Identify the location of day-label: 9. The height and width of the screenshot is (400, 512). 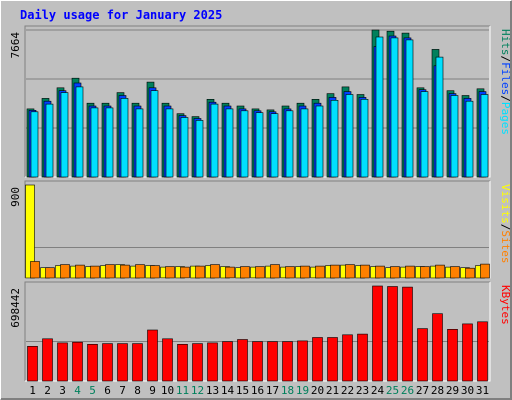
(152, 390).